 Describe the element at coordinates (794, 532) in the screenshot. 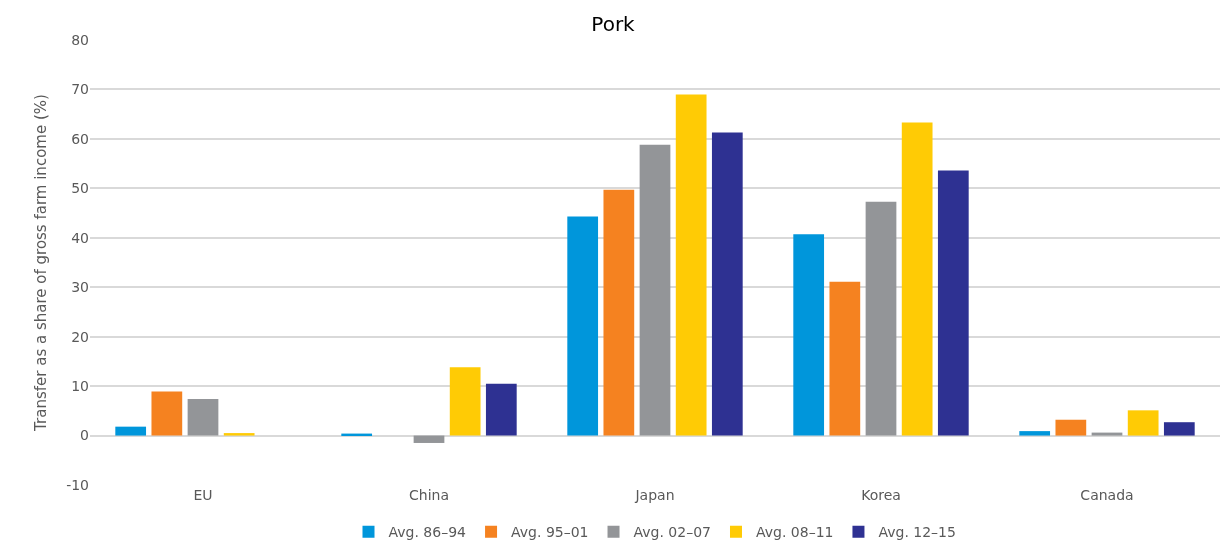

I see `legend-label: Avg. 08–11` at that location.